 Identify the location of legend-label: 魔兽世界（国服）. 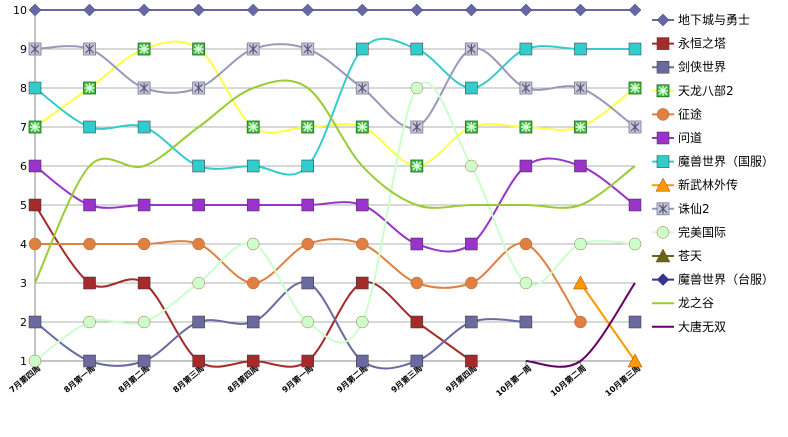
(726, 161).